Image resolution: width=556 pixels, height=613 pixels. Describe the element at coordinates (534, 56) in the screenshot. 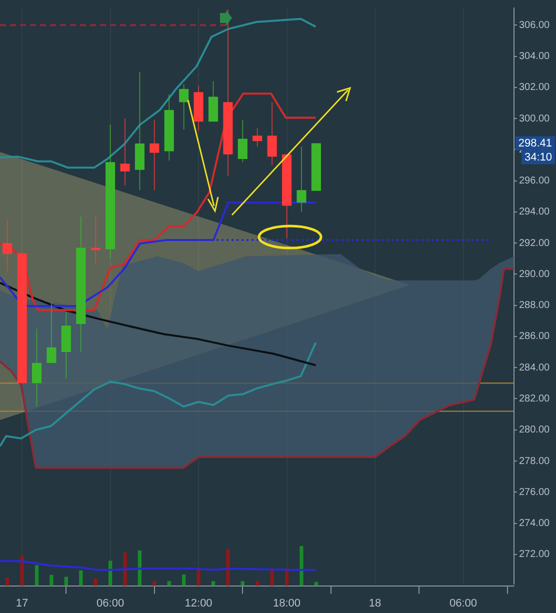

I see `y-tick-label: 304.00` at that location.